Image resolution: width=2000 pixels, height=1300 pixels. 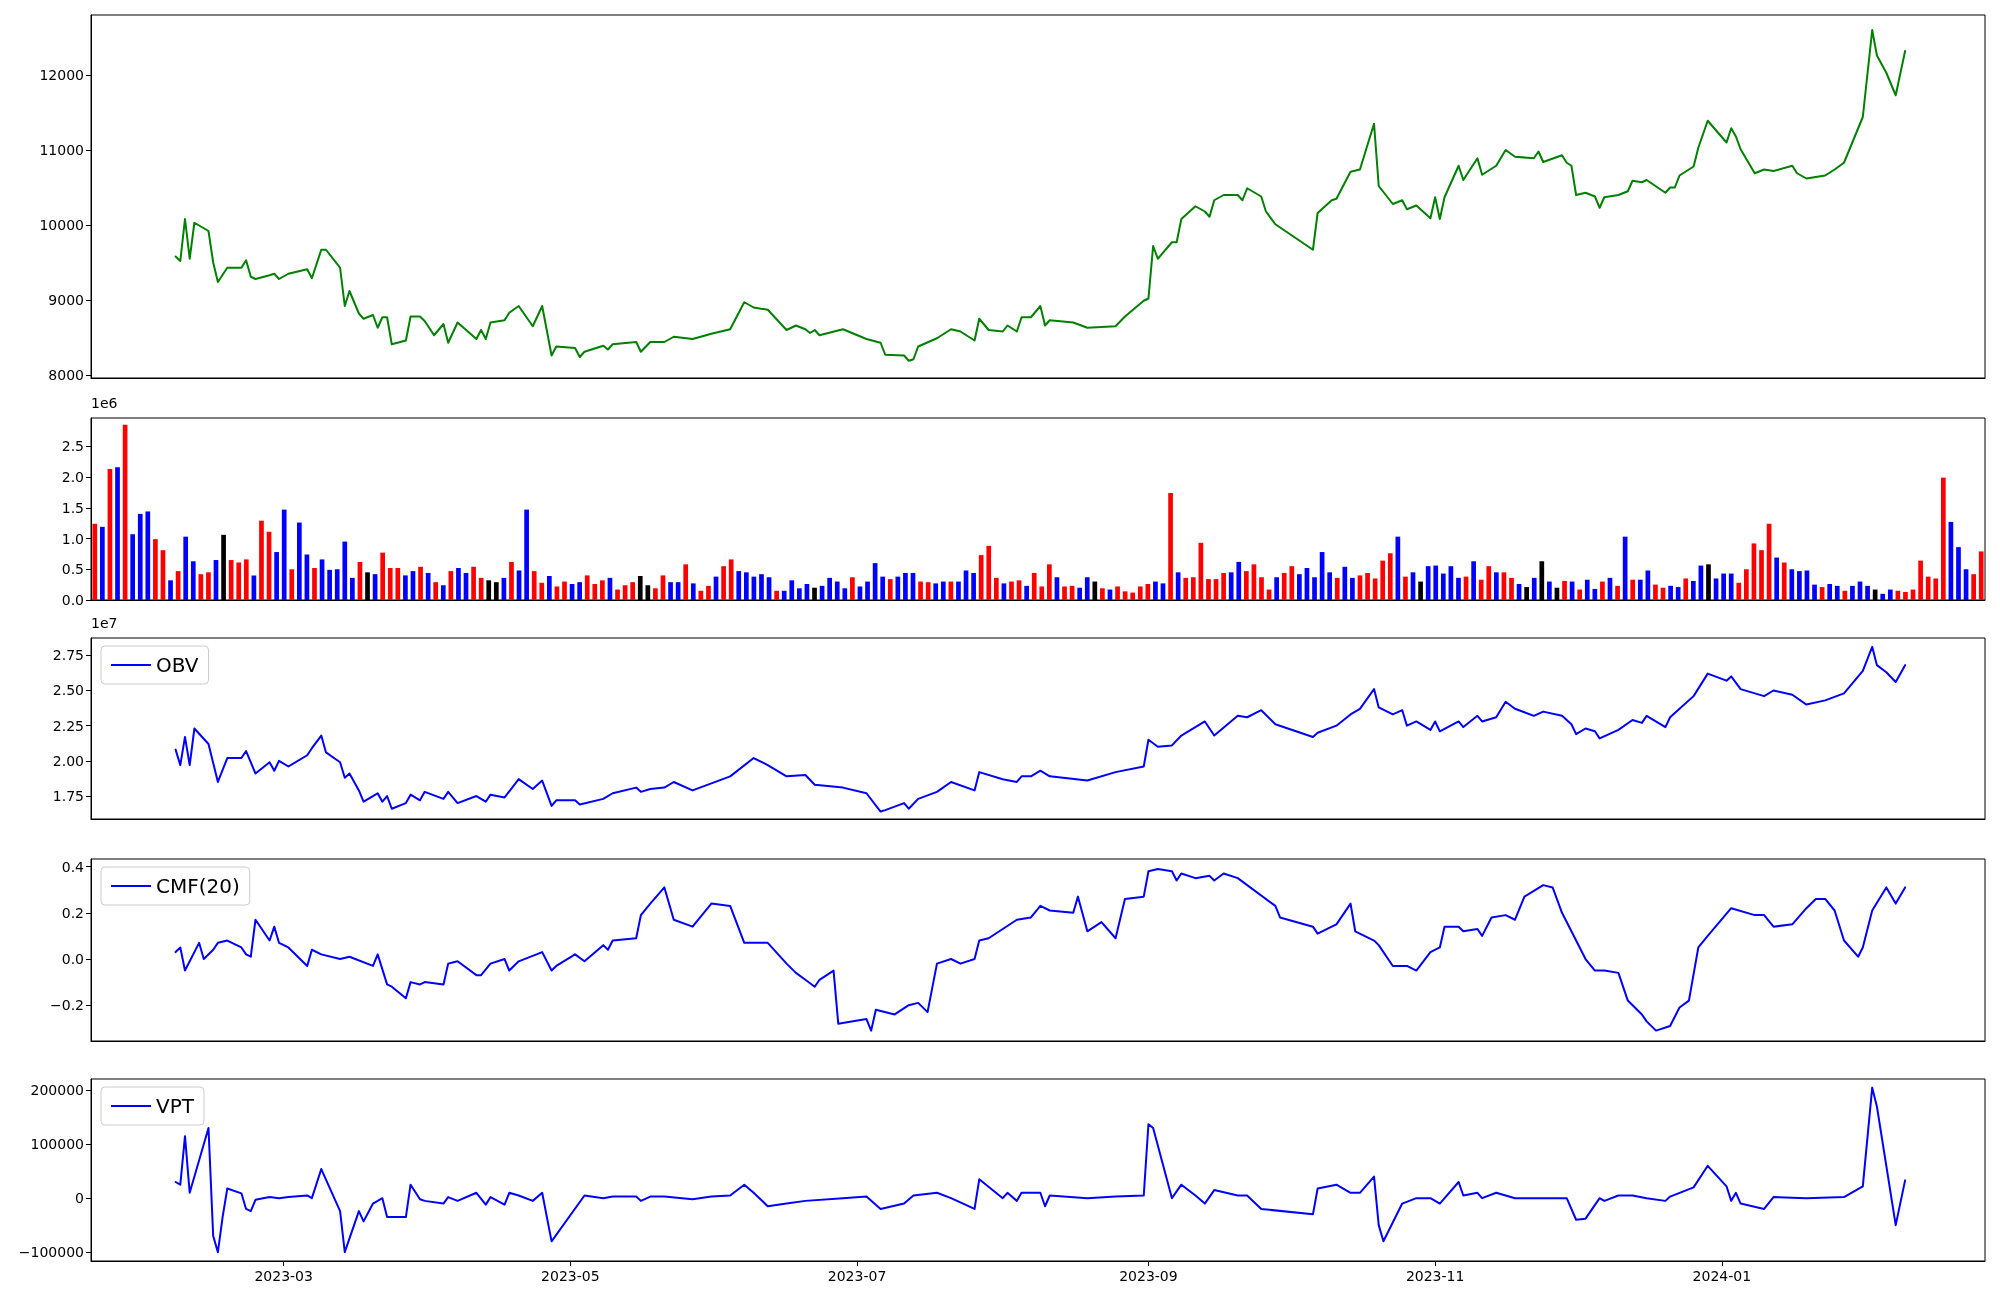 What do you see at coordinates (57, 1144) in the screenshot?
I see `y-tick-label: 100000` at bounding box center [57, 1144].